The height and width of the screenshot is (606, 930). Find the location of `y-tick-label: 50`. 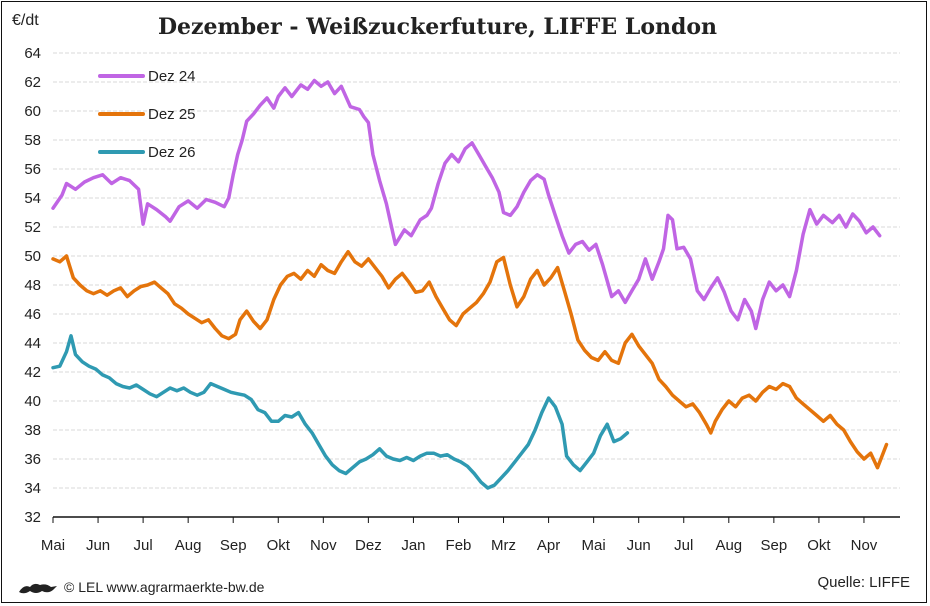

y-tick-label: 50 is located at coordinates (32, 256).